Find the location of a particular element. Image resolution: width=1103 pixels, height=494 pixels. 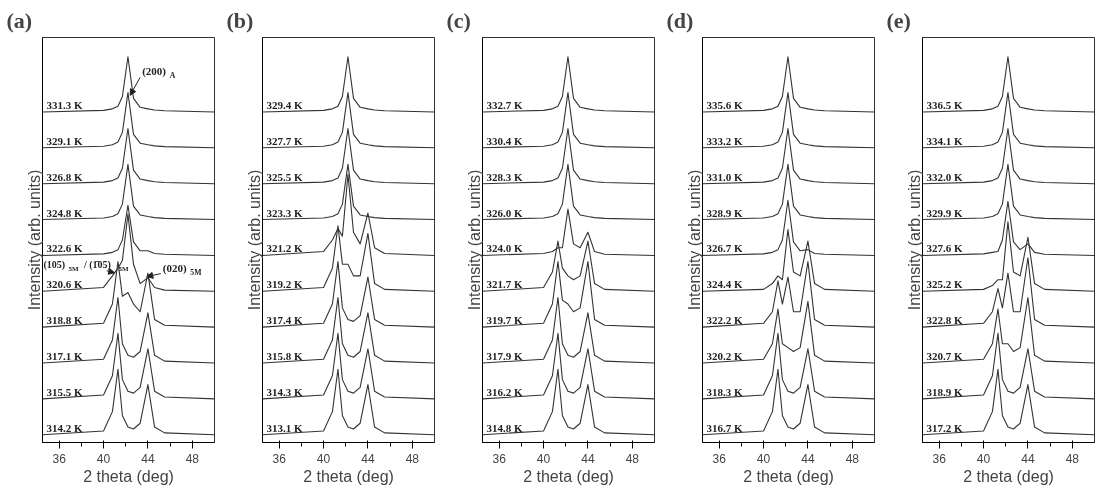

series-label: 324.4 K is located at coordinates (724, 284).